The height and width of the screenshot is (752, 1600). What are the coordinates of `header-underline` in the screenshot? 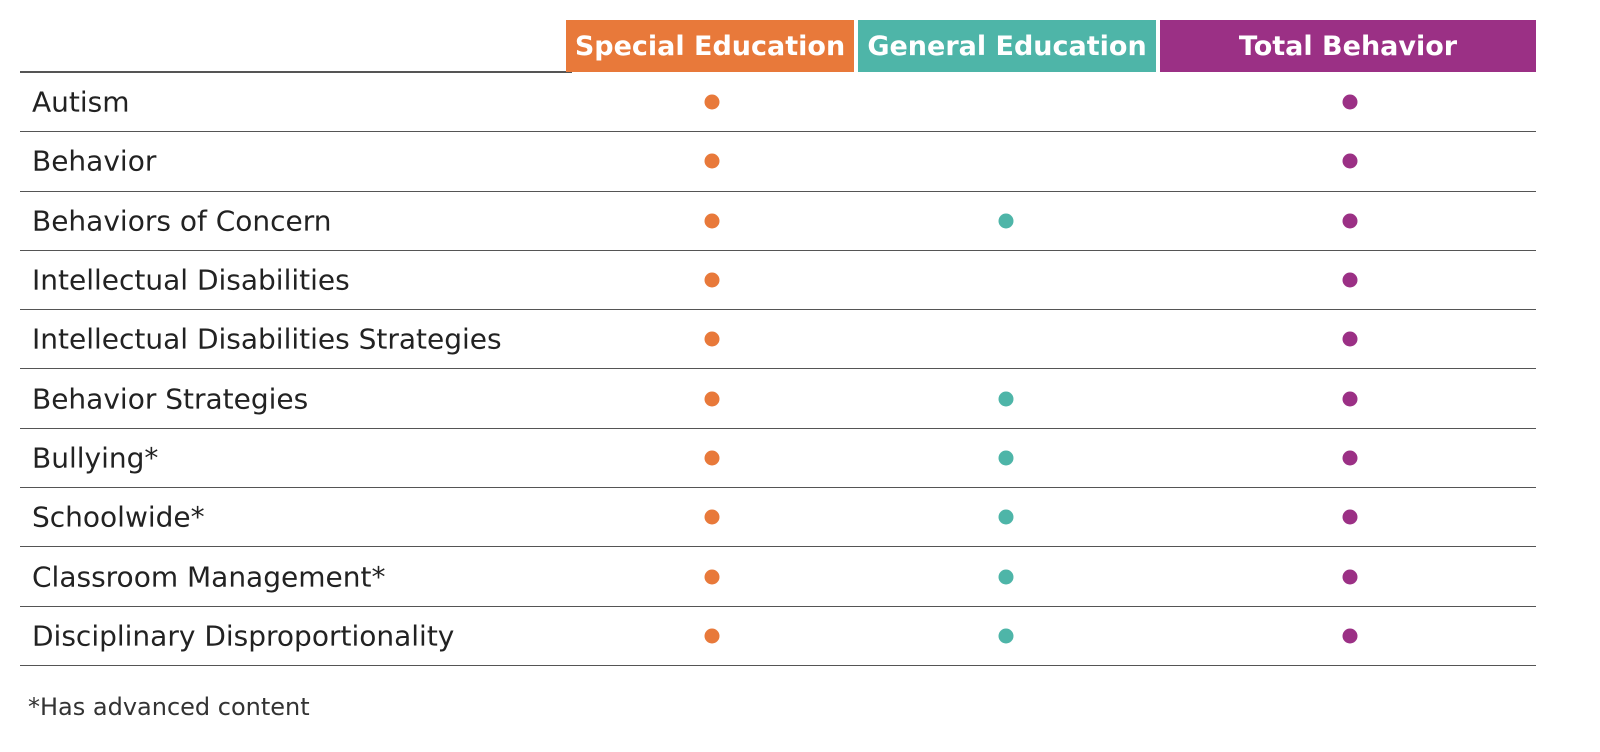 It's located at (296, 72).